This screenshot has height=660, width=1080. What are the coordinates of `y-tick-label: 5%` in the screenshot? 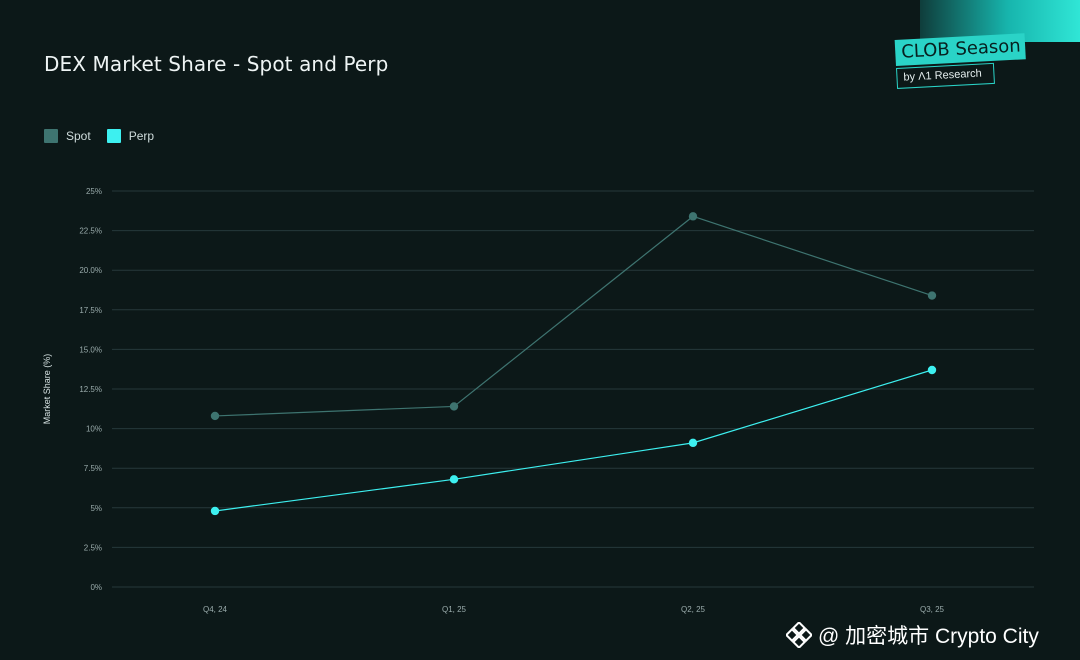 It's located at (96, 508).